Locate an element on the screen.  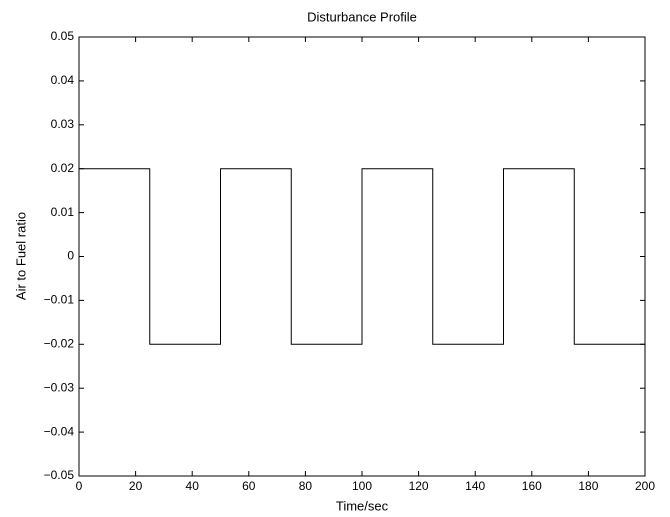
y-tick-label: 0.04 is located at coordinates (63, 80).